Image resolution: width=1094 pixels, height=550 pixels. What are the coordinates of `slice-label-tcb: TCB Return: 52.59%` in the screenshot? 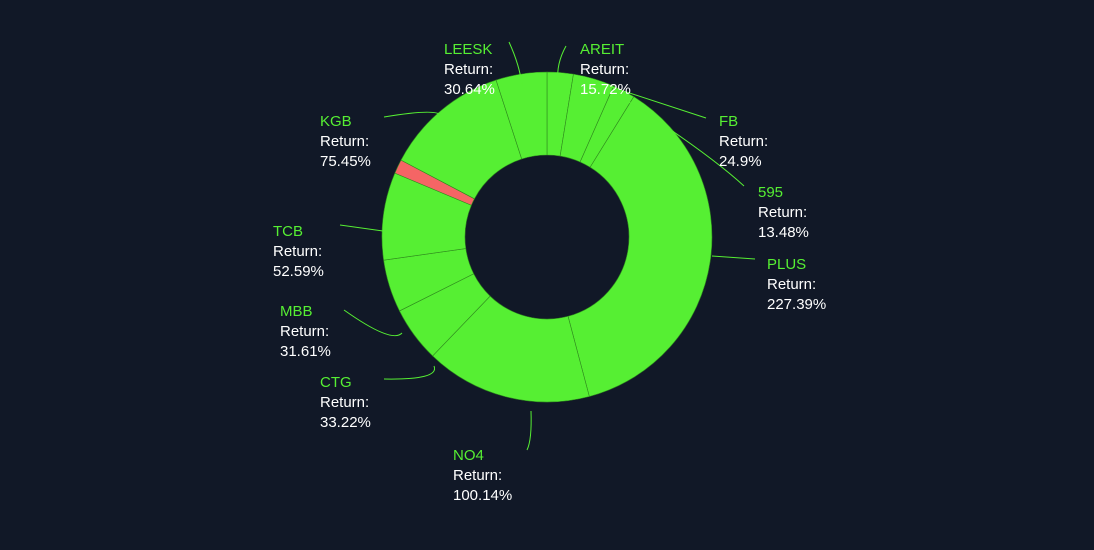 It's located at (298, 251).